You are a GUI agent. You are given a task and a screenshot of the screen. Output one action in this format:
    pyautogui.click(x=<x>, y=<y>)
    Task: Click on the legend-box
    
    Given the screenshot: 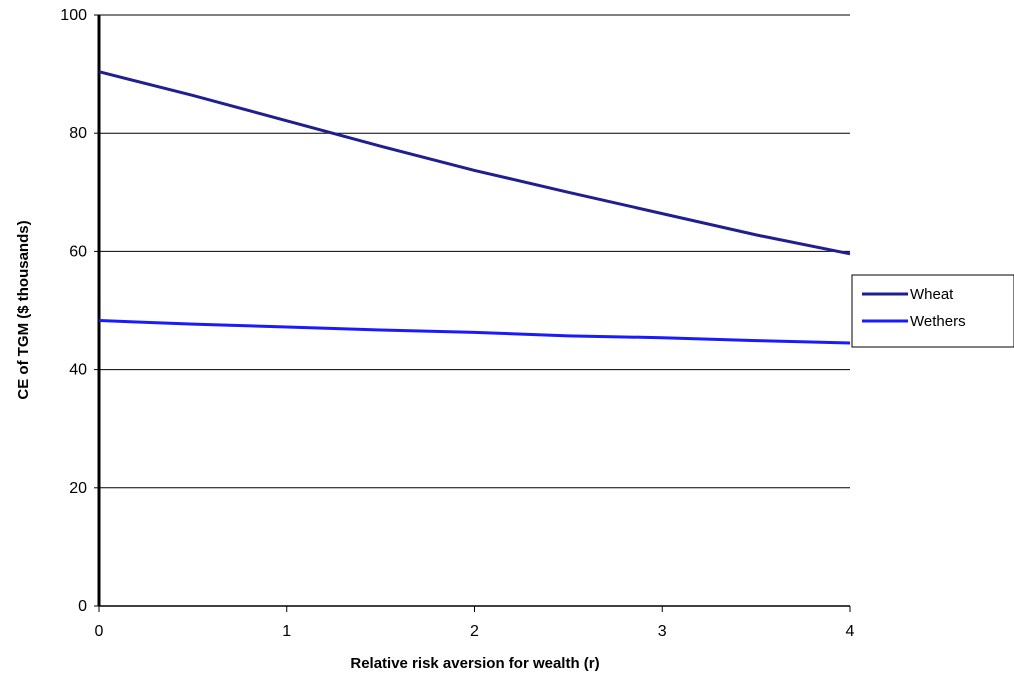 What is the action you would take?
    pyautogui.click(x=932, y=311)
    